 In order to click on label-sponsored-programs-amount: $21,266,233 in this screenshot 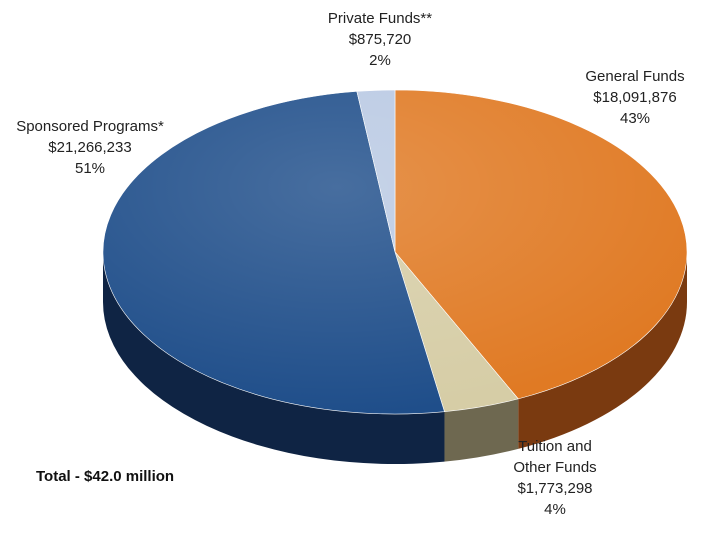, I will do `click(90, 147)`.